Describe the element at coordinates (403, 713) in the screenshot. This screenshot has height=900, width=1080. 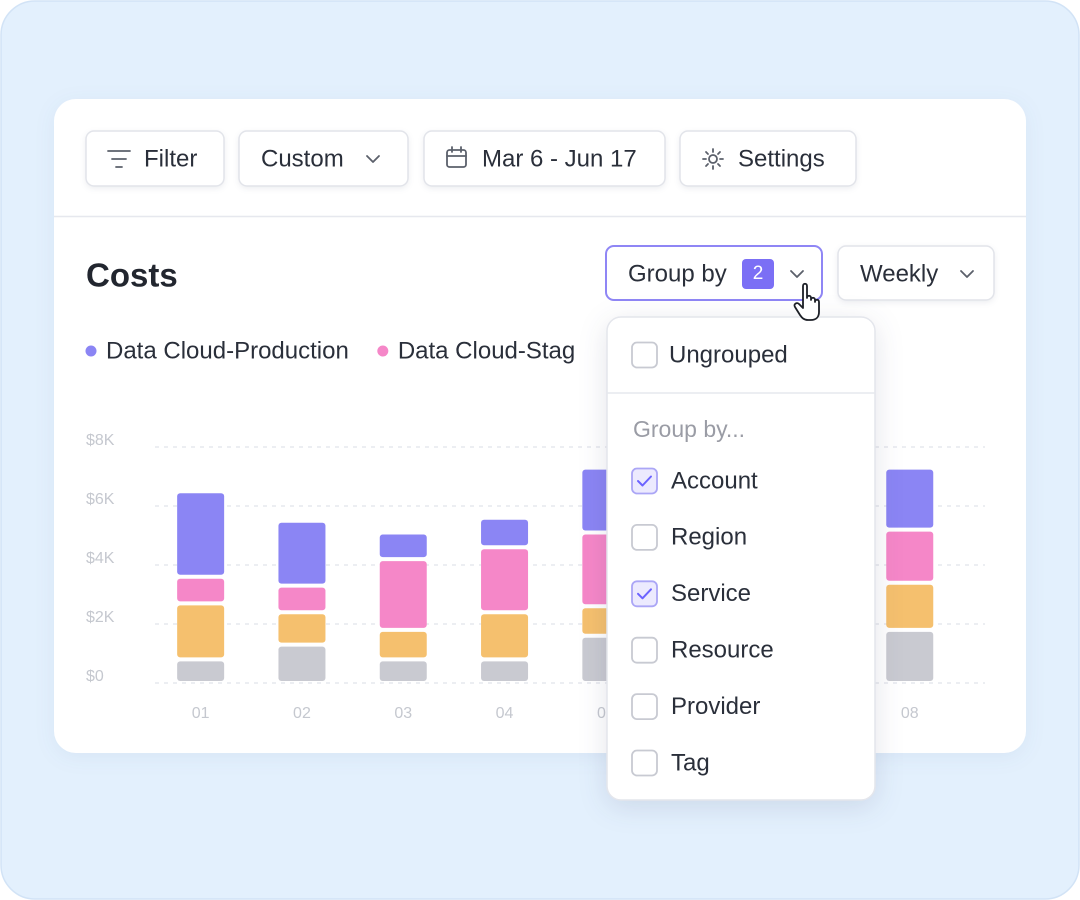
I see `x-tick-label: 03` at that location.